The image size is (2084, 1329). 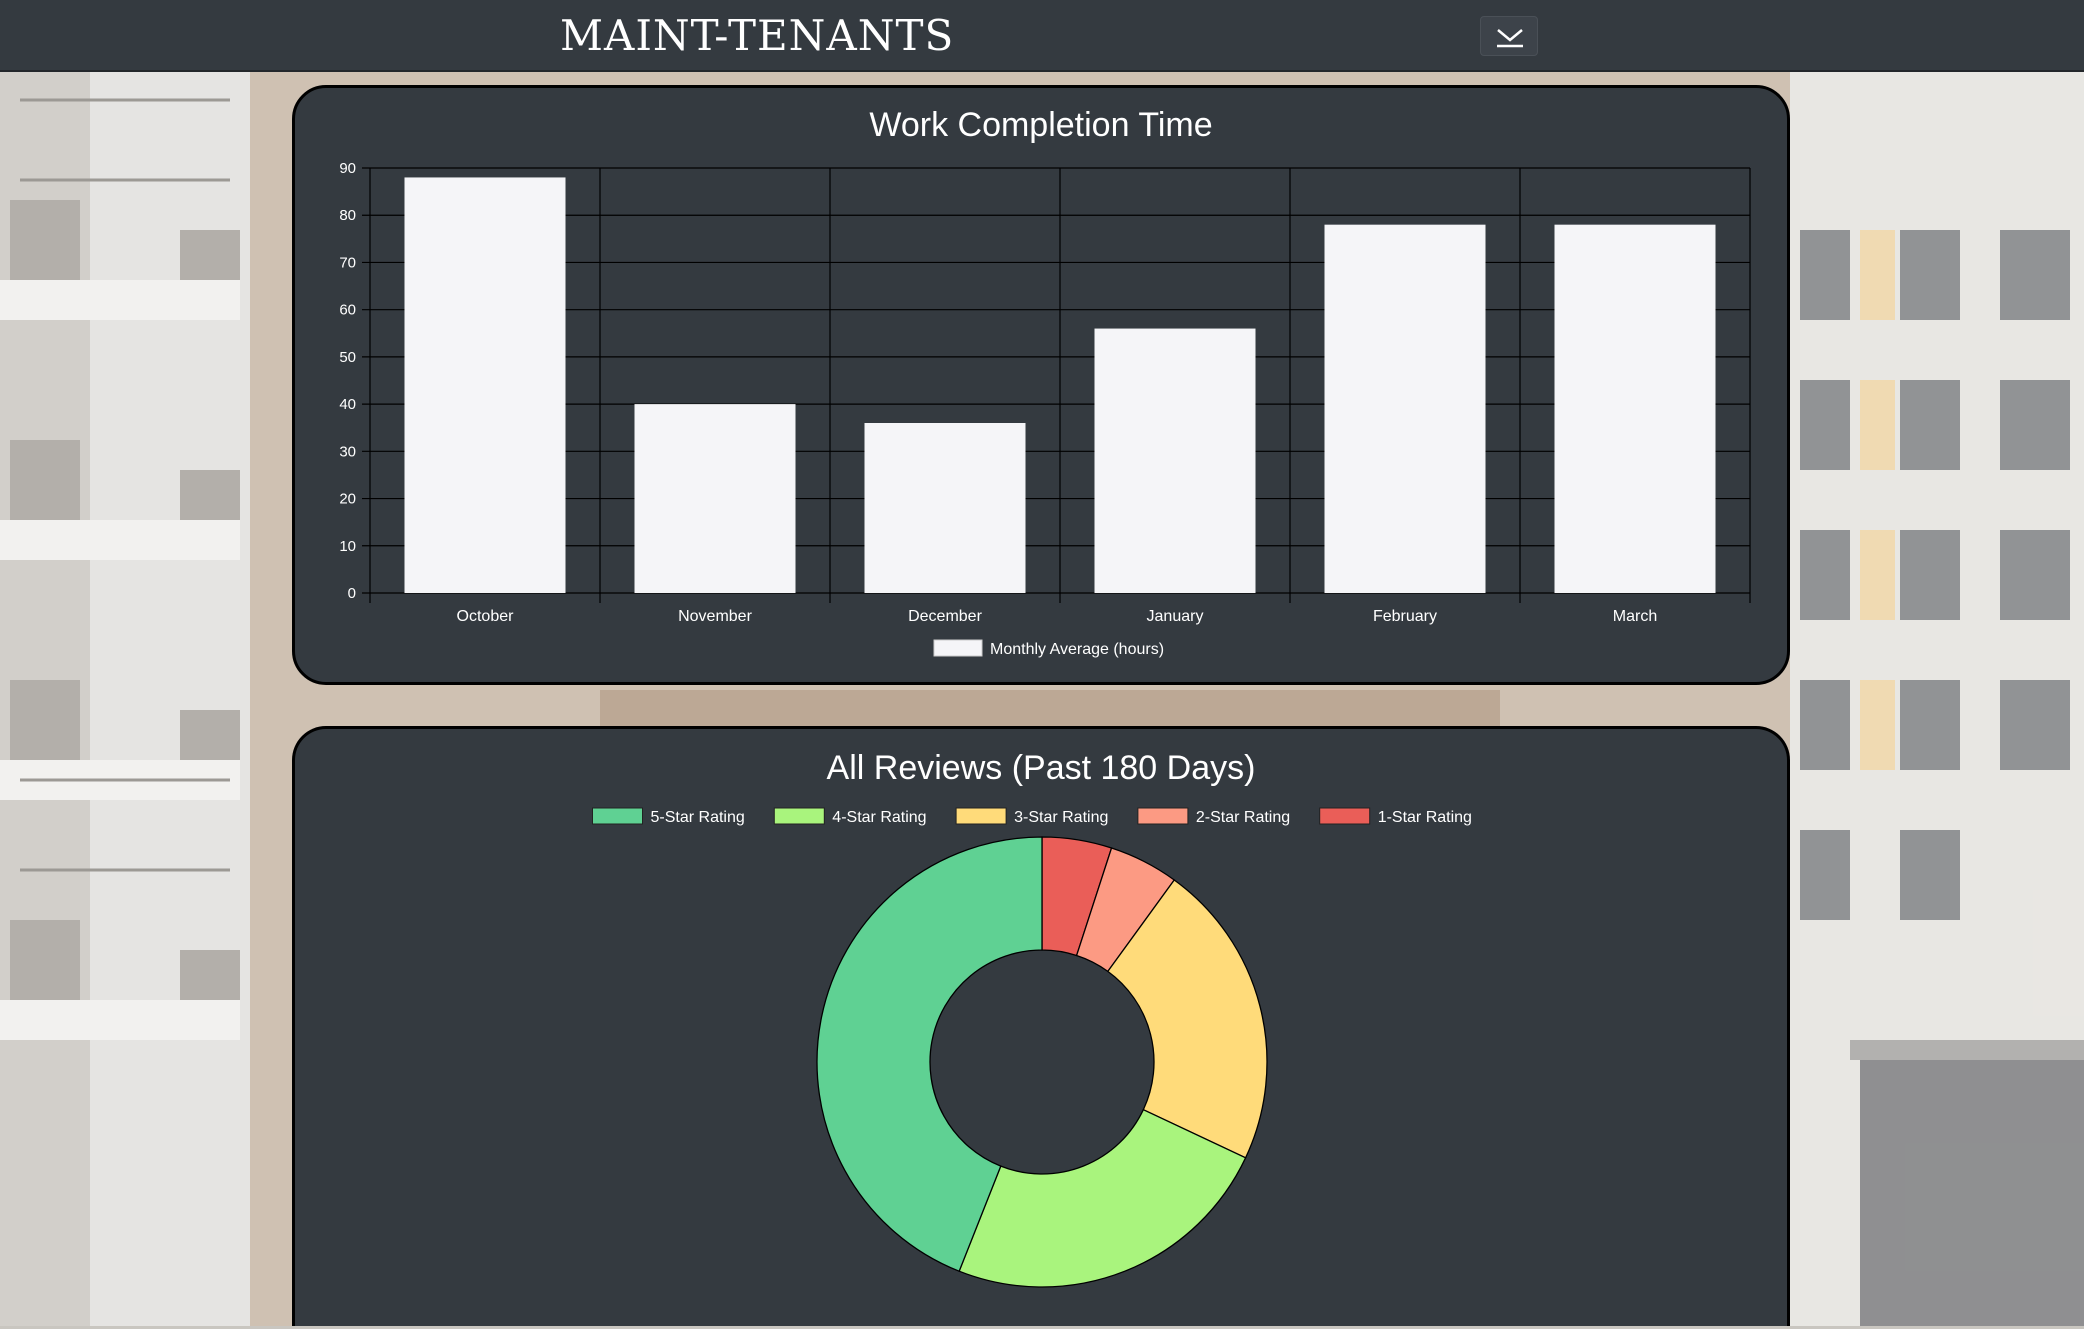 I want to click on y-tick-label: 70, so click(x=347, y=262).